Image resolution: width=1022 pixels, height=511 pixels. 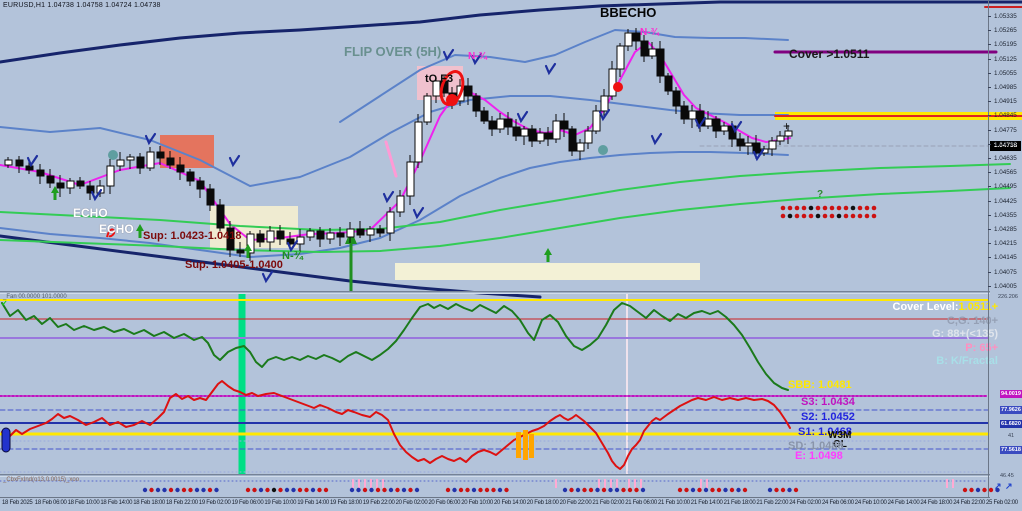 I want to click on time-axis-label: 18 Feb 22:00, so click(x=182, y=503).